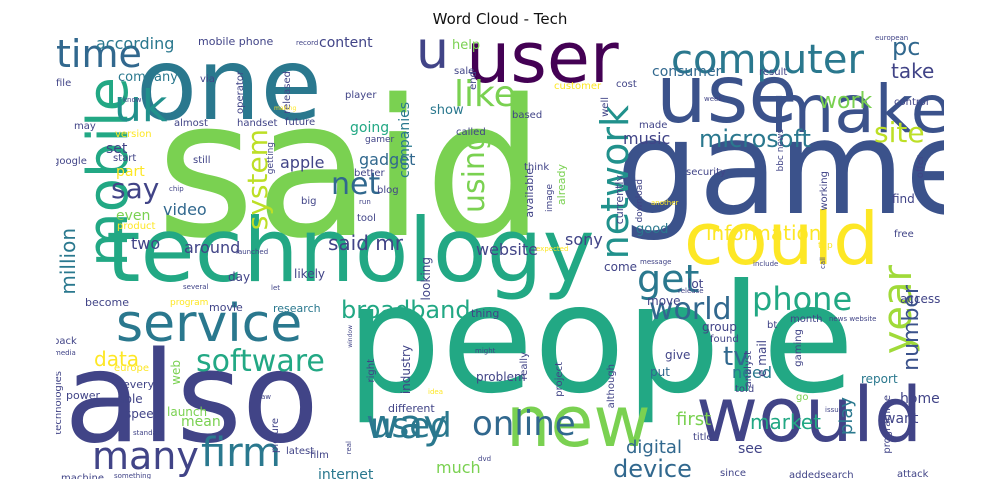  Describe the element at coordinates (485, 351) in the screenshot. I see `word-might: might` at that location.